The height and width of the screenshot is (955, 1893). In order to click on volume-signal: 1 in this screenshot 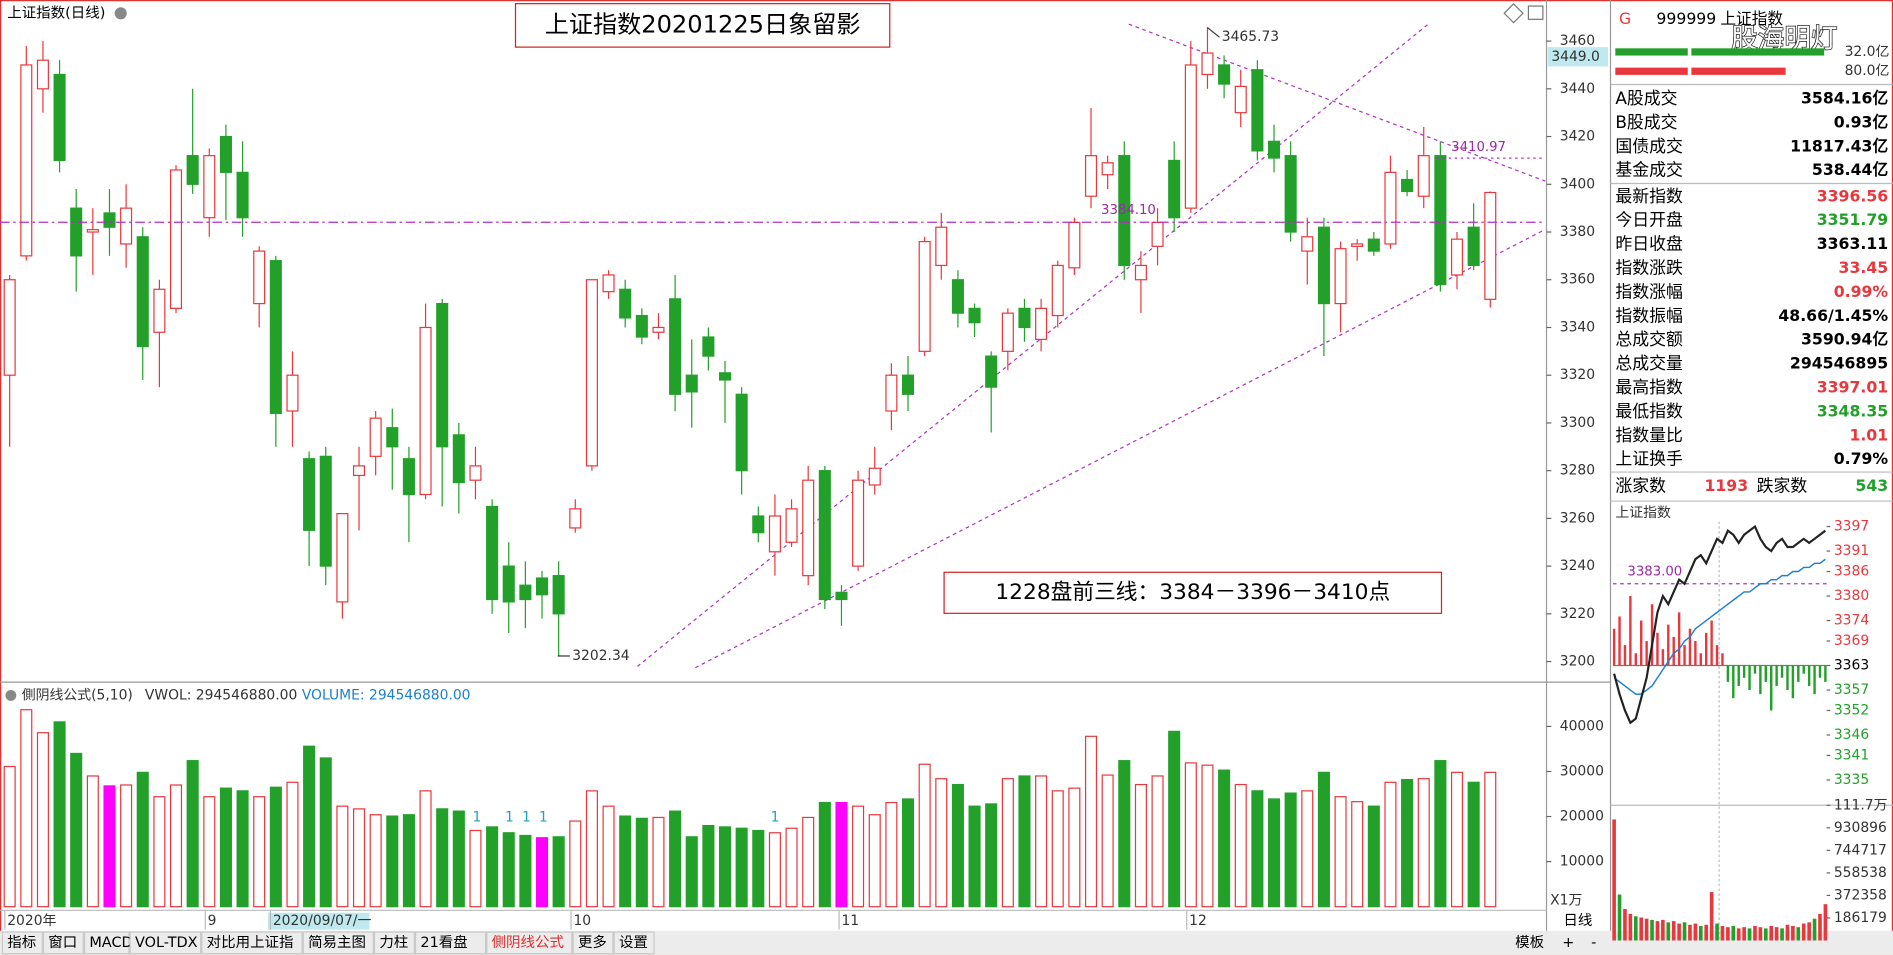, I will do `click(775, 817)`.